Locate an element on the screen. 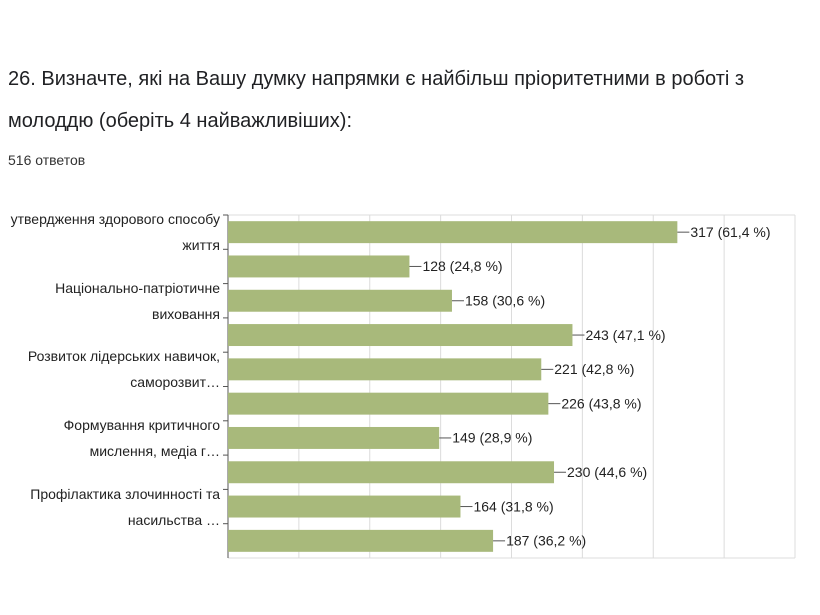 This screenshot has height=615, width=820. value-label: 187 (36,2 %) is located at coordinates (546, 541).